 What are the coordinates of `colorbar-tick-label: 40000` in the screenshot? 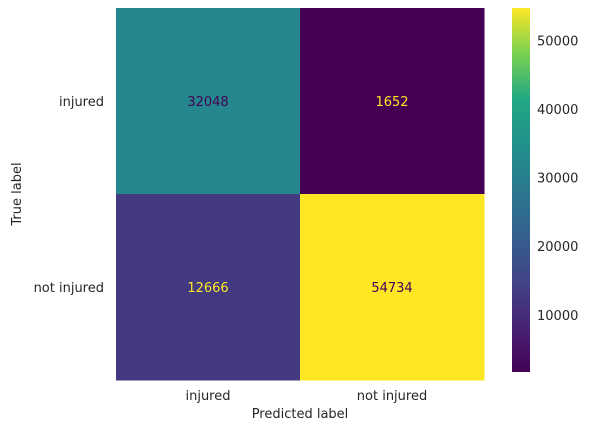 It's located at (557, 110).